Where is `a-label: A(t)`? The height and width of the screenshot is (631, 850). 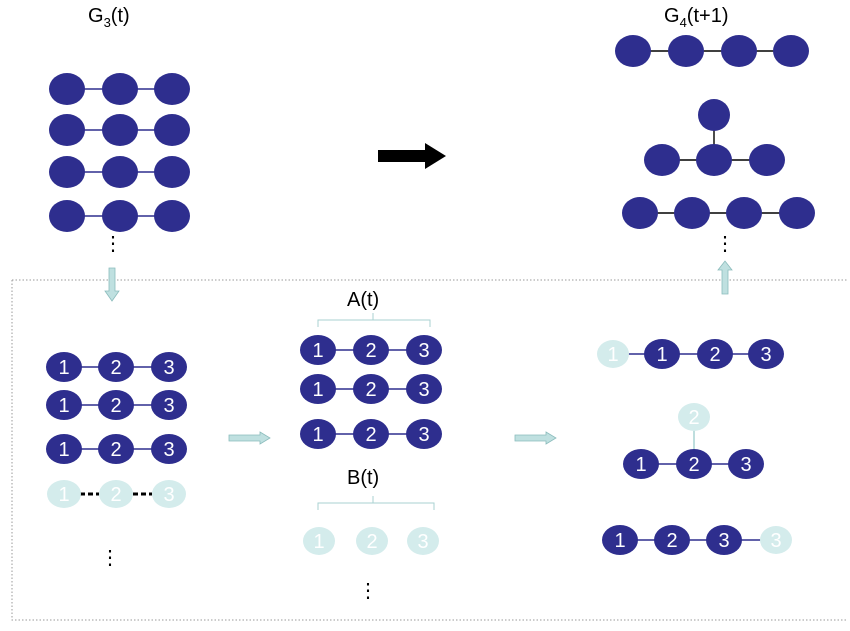
a-label: A(t) is located at coordinates (363, 300).